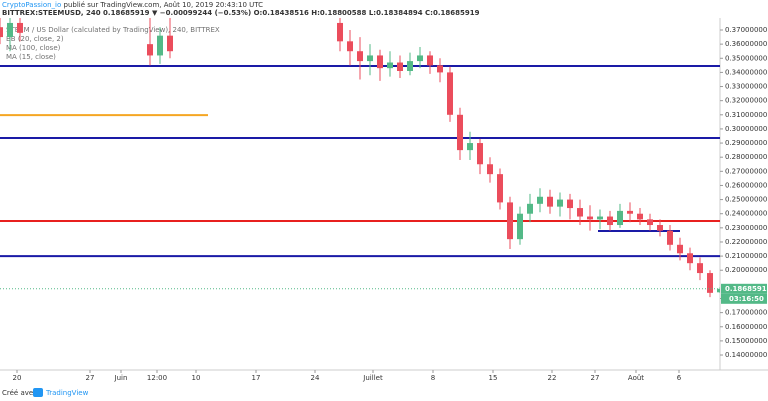  I want to click on x-tick-label: 15, so click(493, 378).